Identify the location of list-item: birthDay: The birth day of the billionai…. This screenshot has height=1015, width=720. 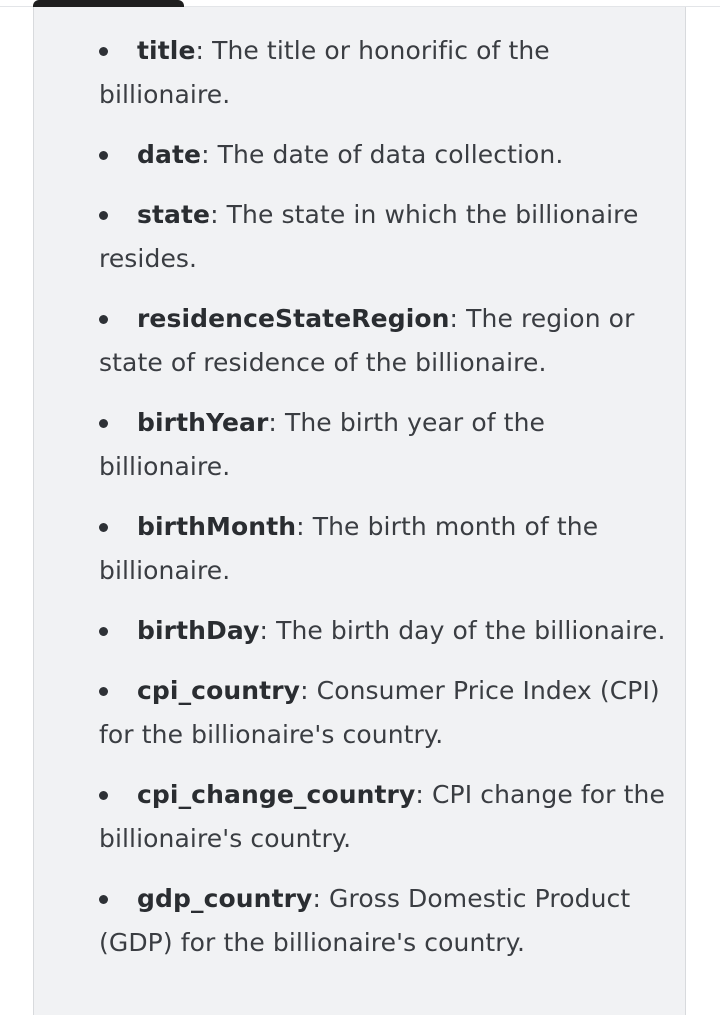
(386, 631).